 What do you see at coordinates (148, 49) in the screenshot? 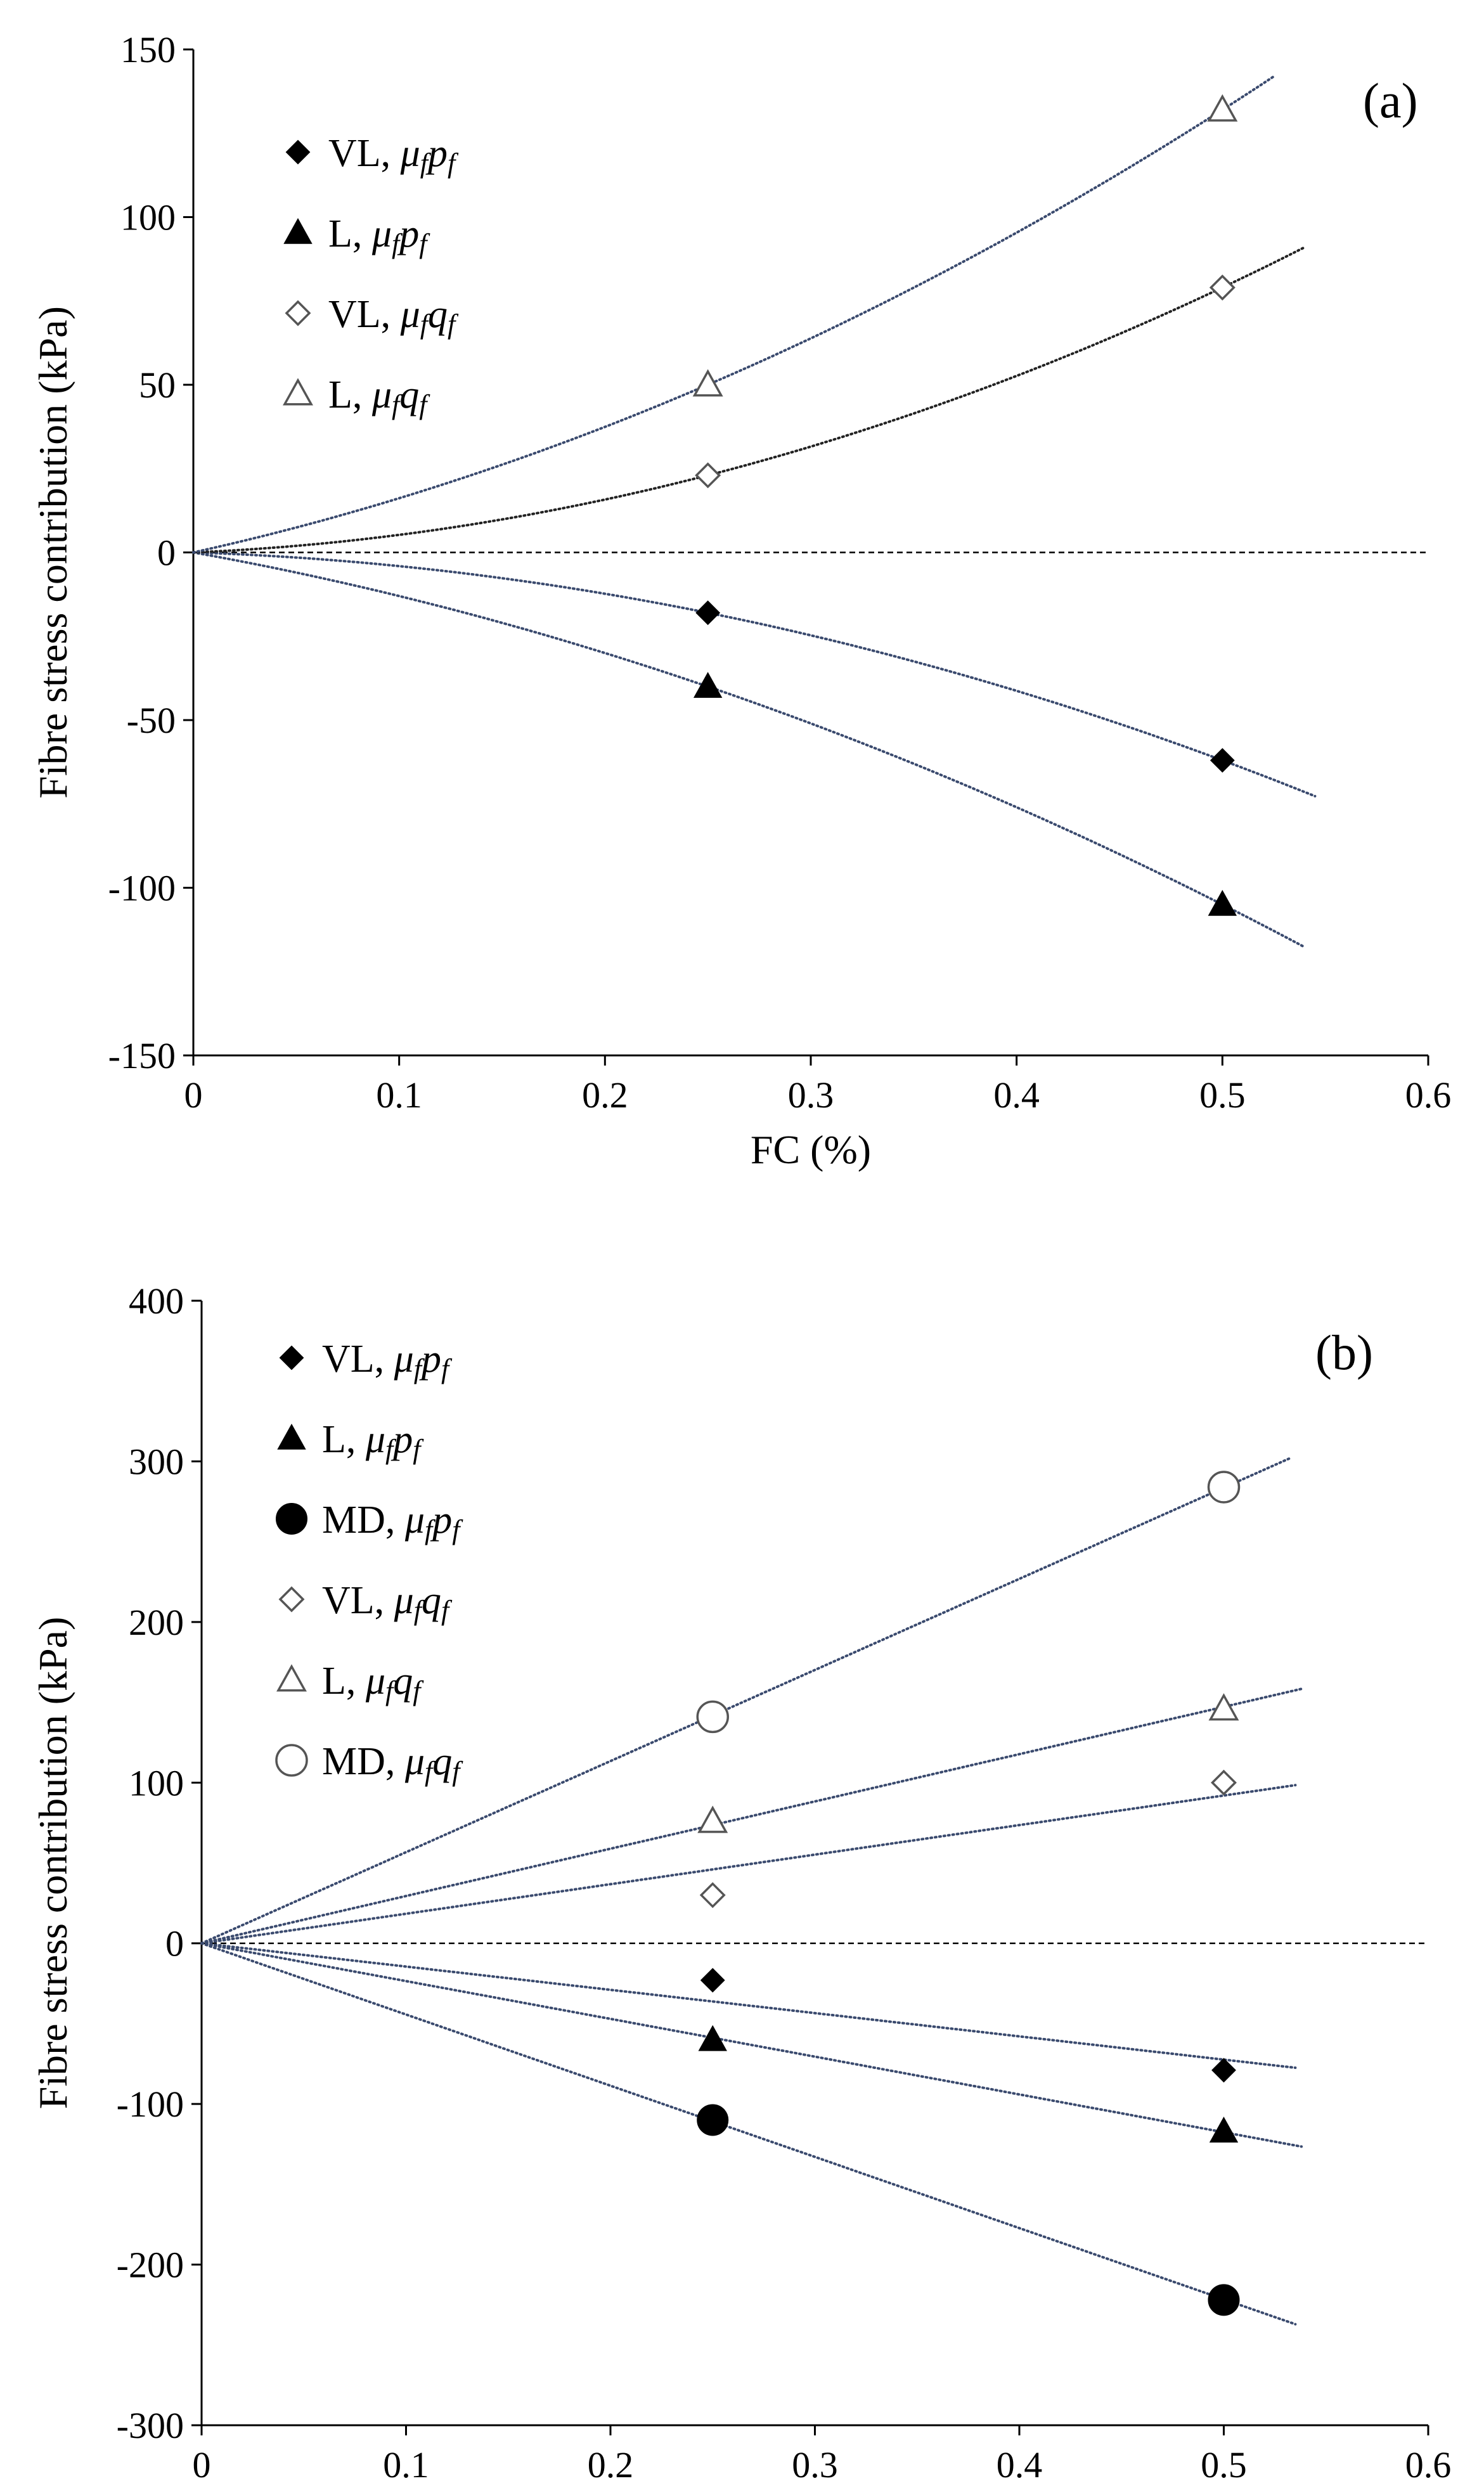
I see `y-tick-label: 150` at bounding box center [148, 49].